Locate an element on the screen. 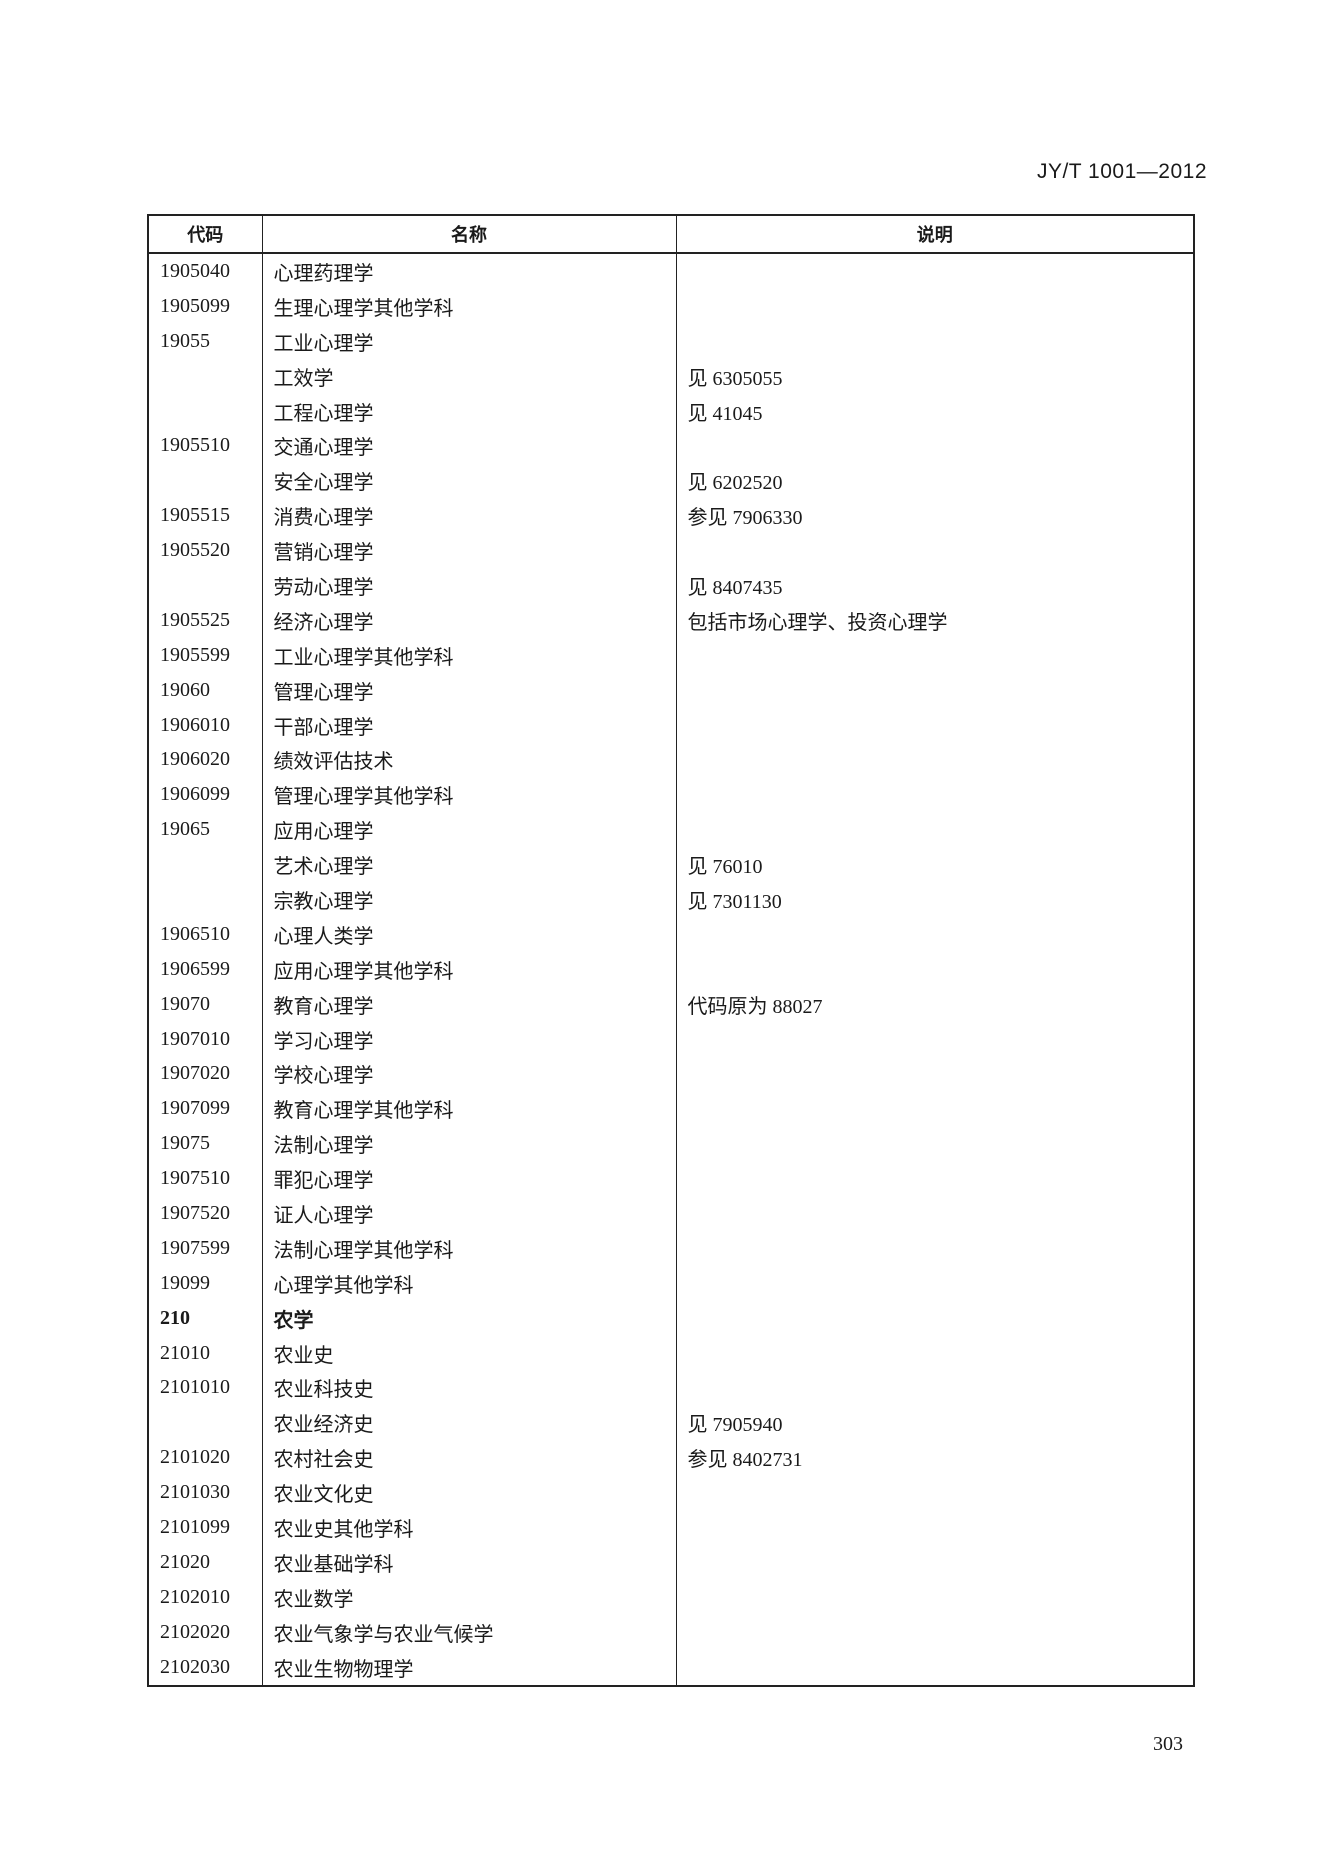  cell-name: 生理心理学其他学科 is located at coordinates (469, 306).